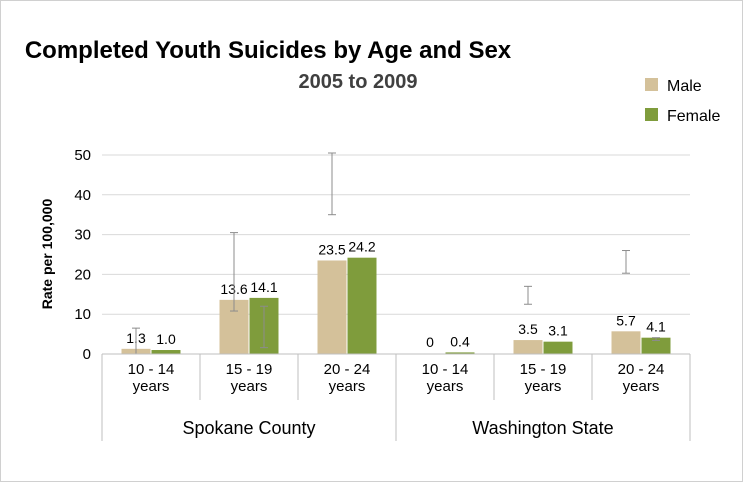  What do you see at coordinates (542, 428) in the screenshot?
I see `group-label: Washington State` at bounding box center [542, 428].